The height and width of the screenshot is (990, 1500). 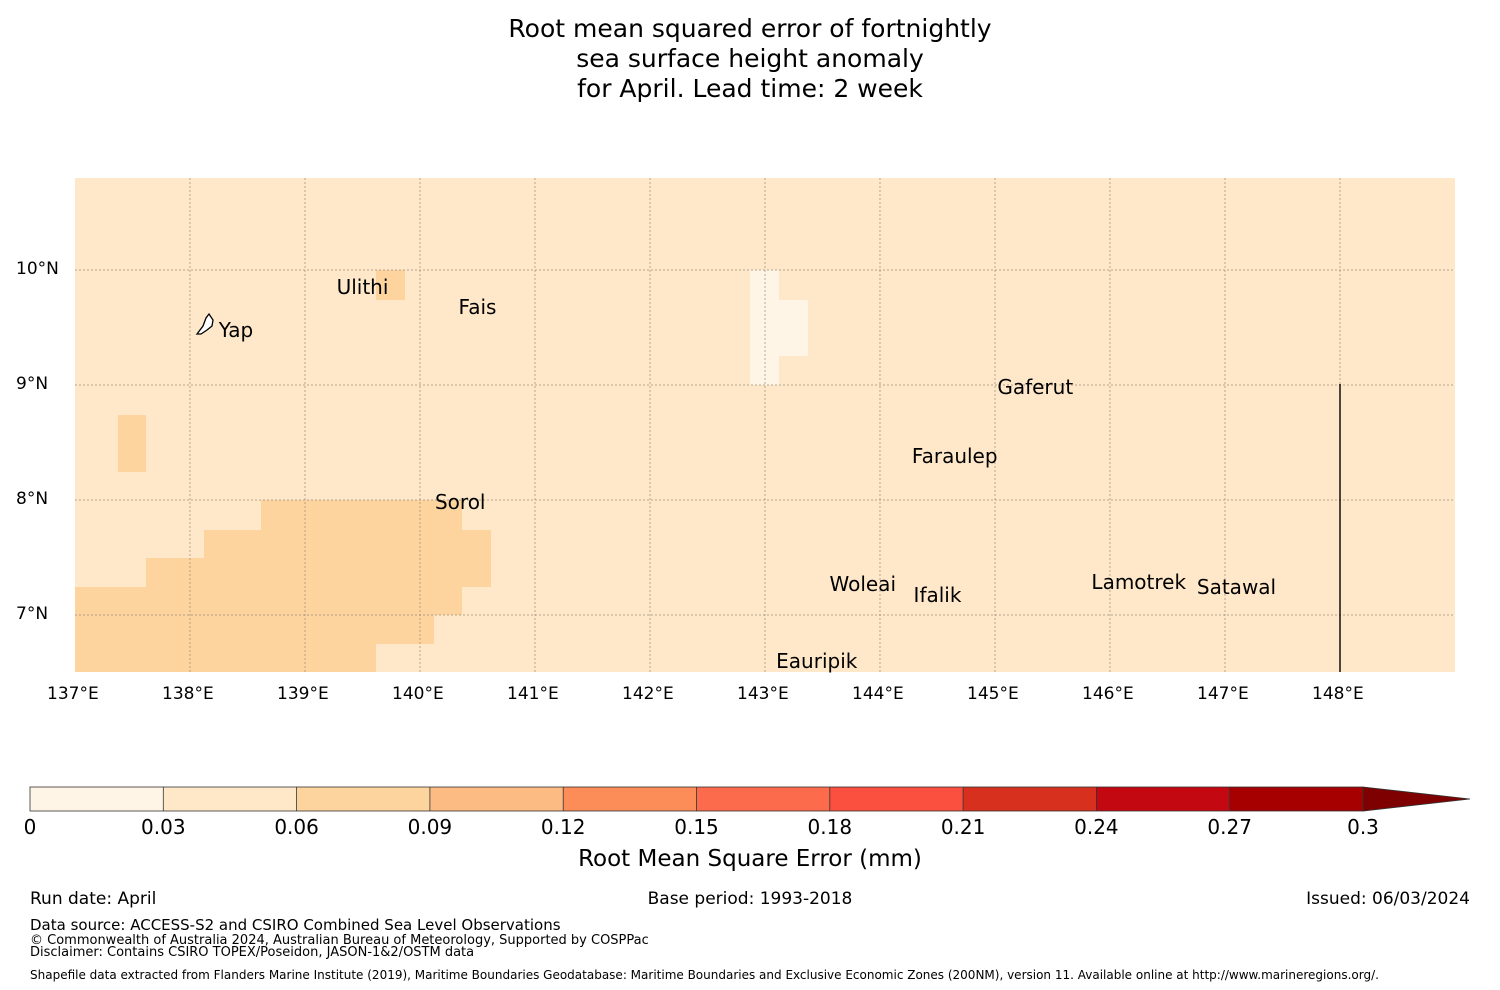 I want to click on place-label-woleai: Woleai, so click(x=862, y=583).